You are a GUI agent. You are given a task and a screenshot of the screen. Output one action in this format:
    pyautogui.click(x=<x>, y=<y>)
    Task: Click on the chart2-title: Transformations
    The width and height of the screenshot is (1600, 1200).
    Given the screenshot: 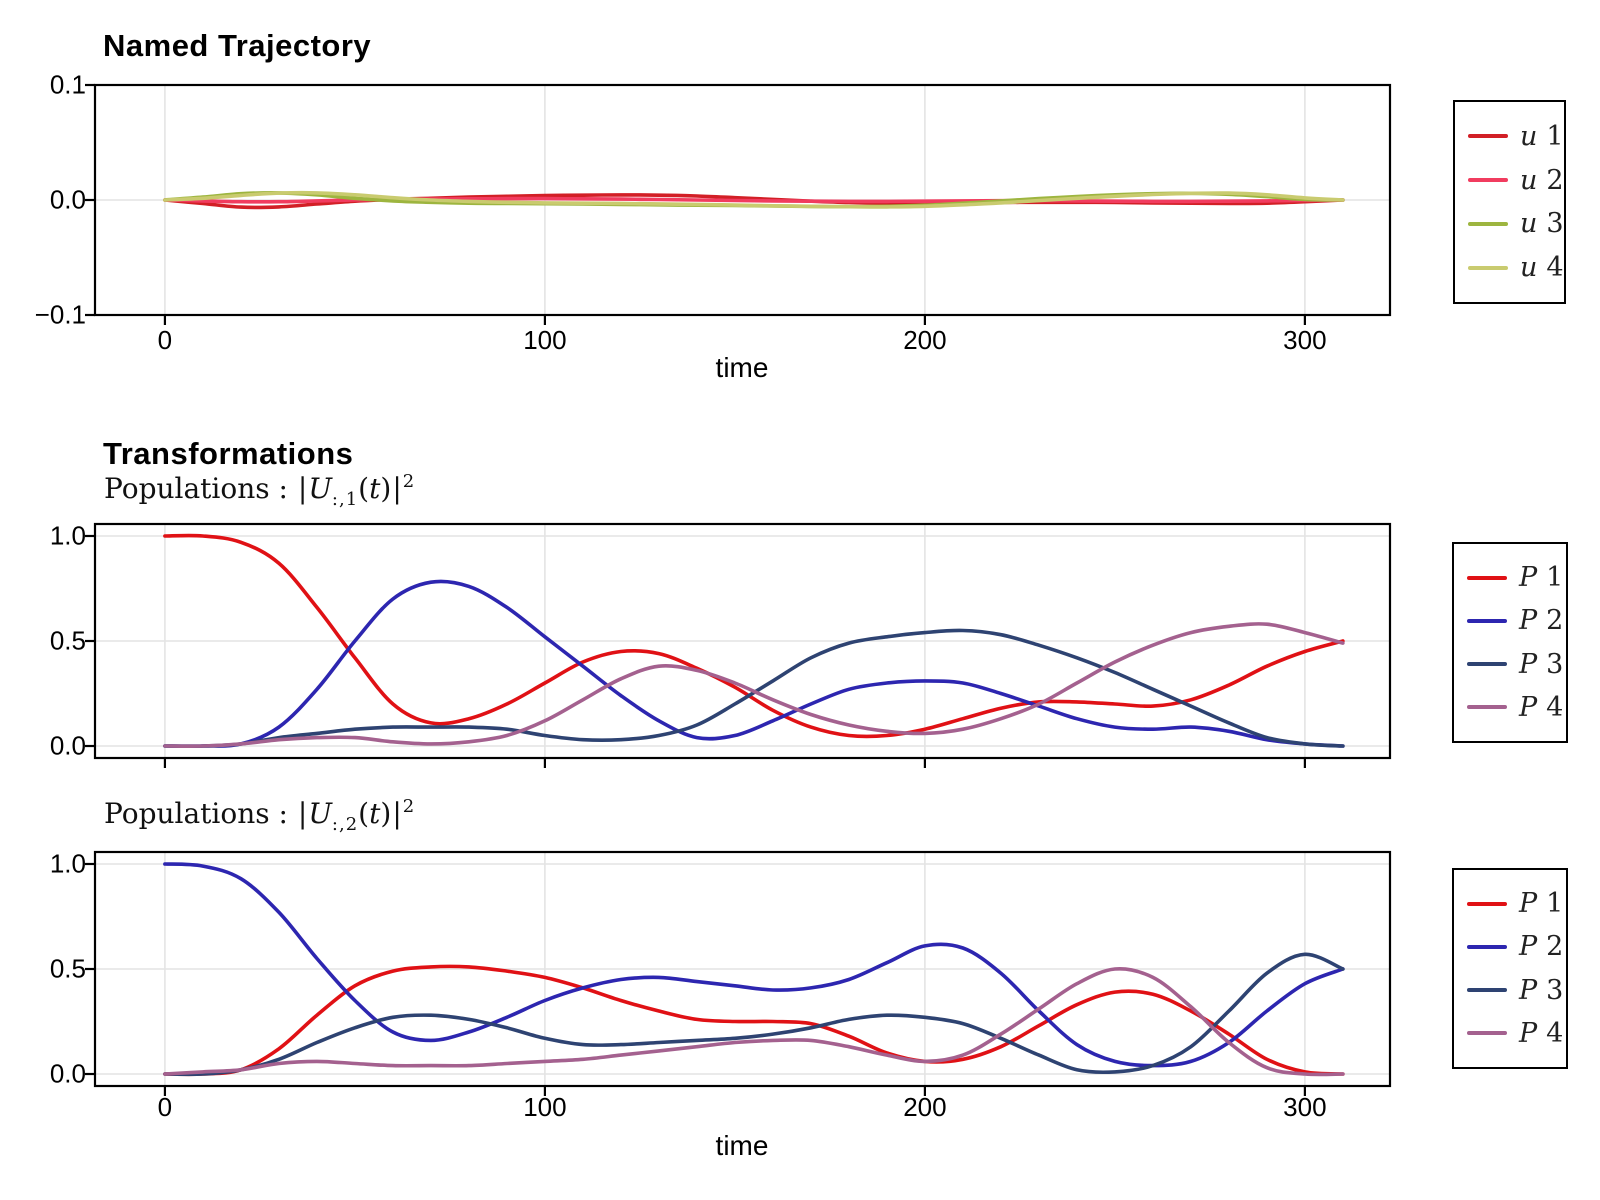 What is the action you would take?
    pyautogui.click(x=228, y=453)
    